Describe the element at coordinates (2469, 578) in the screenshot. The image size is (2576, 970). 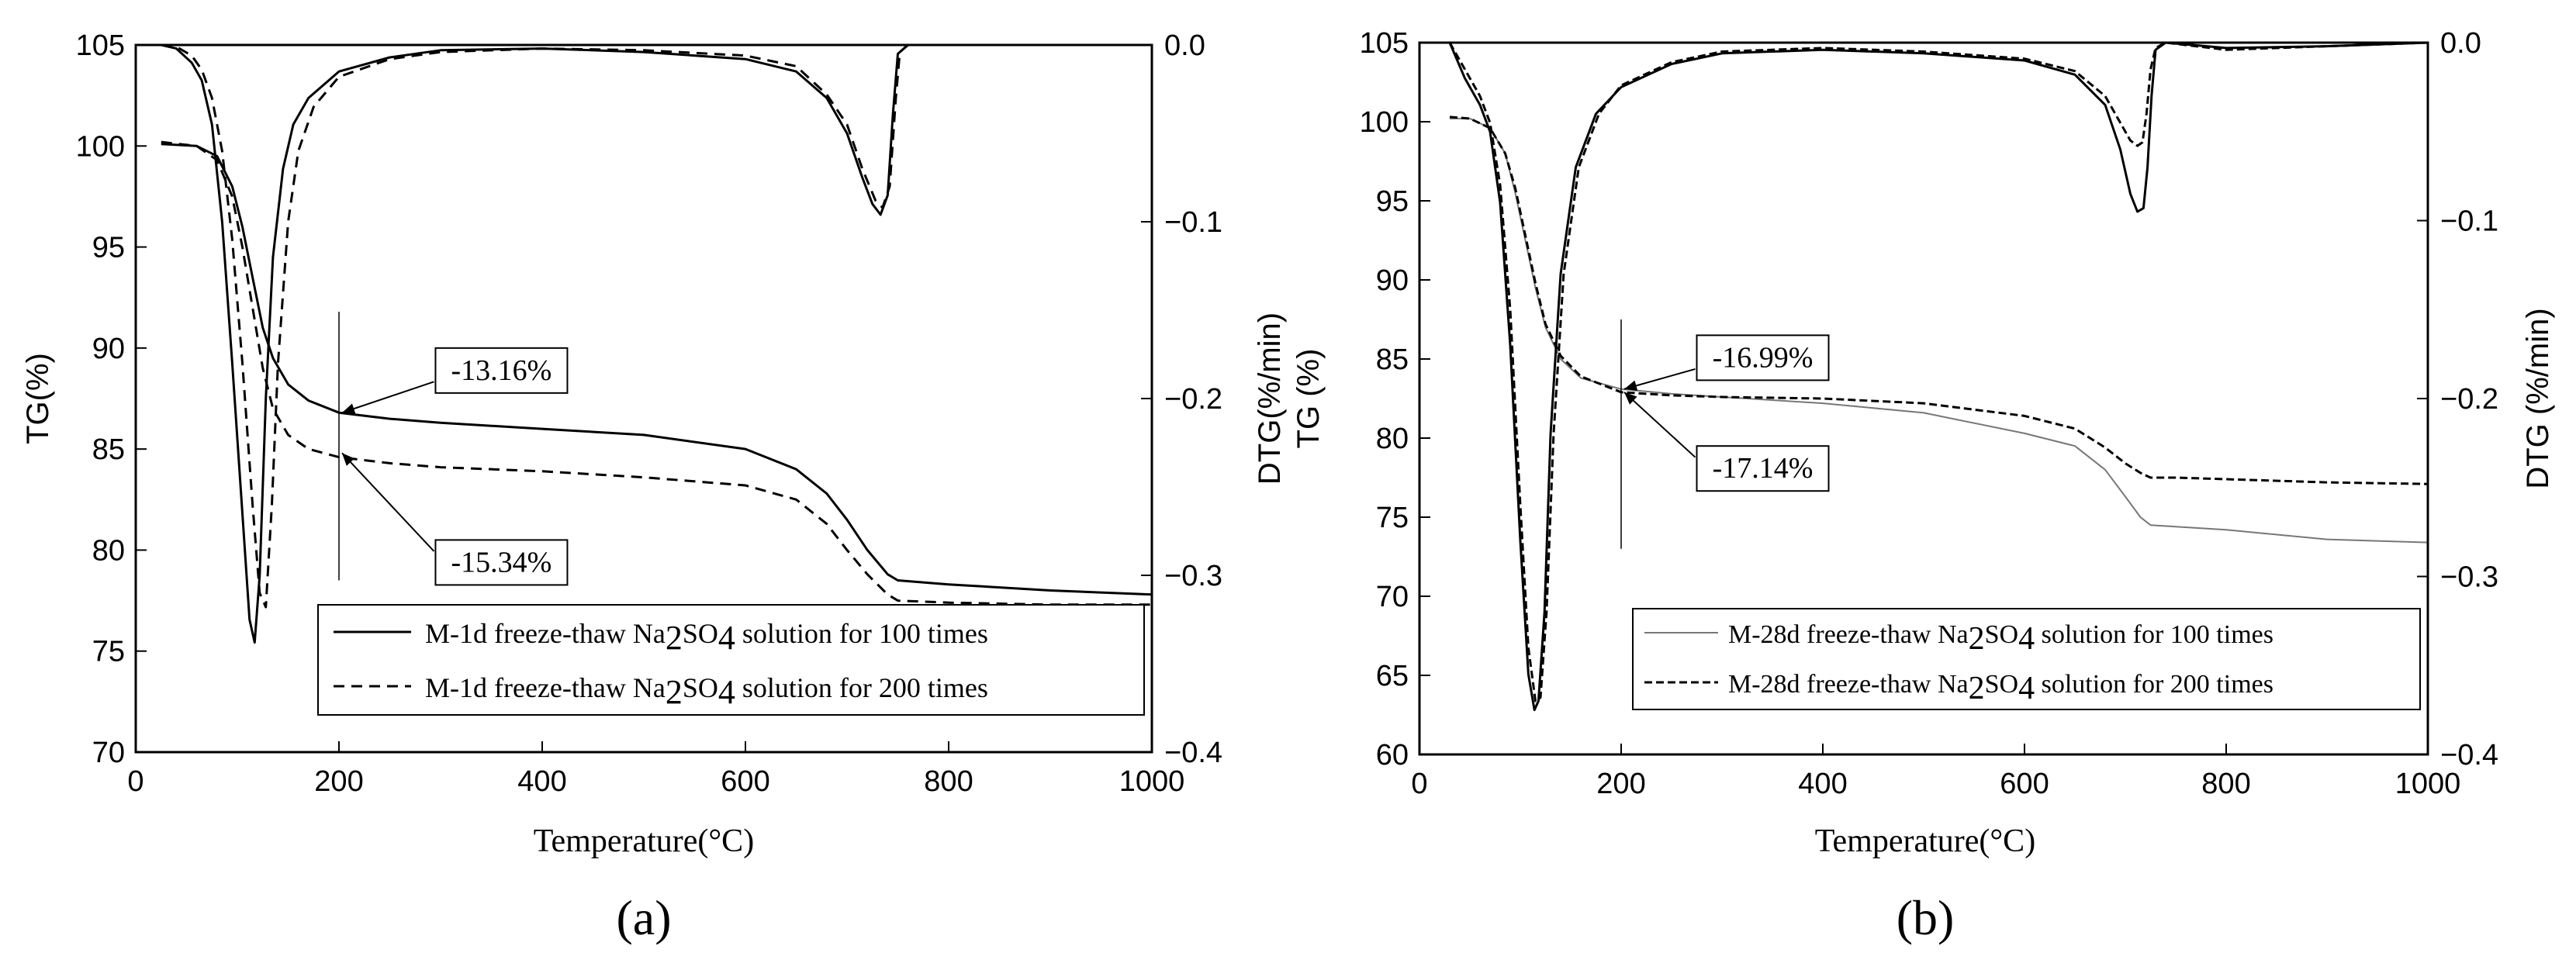
I see `chart-b-y-right-tick-label: −0.3` at that location.